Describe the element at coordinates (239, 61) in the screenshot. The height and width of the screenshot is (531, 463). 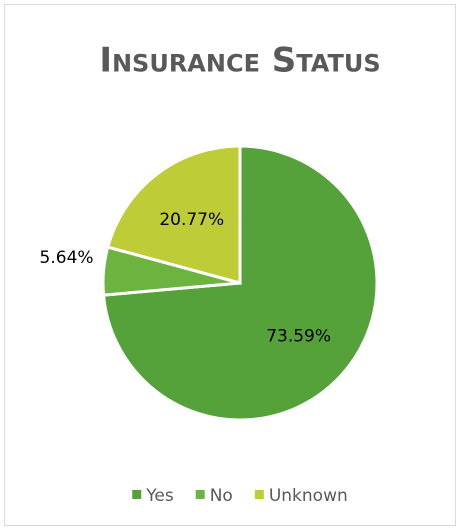
I see `chart-title: Insurance Status` at that location.